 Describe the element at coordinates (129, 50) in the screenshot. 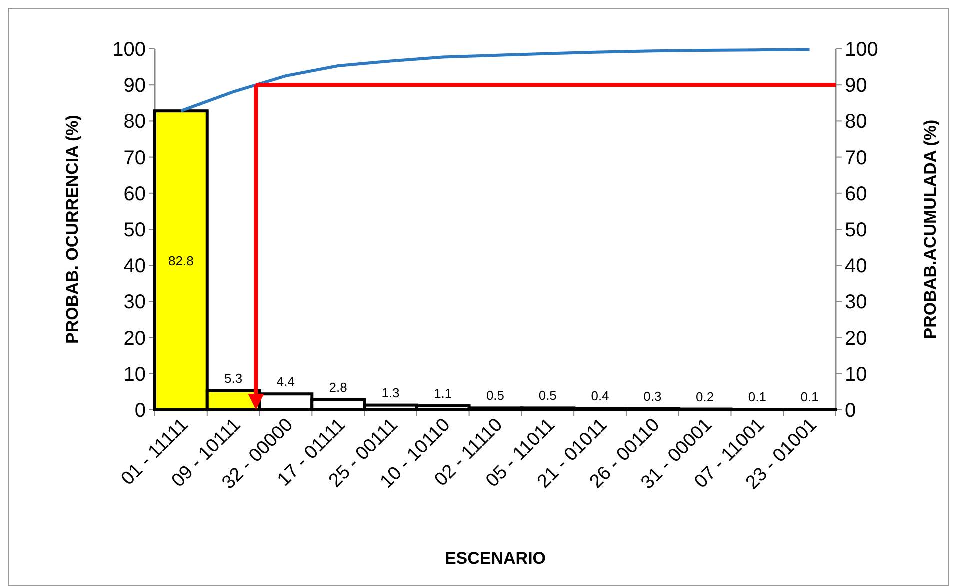

I see `y-tick-label: 100` at that location.